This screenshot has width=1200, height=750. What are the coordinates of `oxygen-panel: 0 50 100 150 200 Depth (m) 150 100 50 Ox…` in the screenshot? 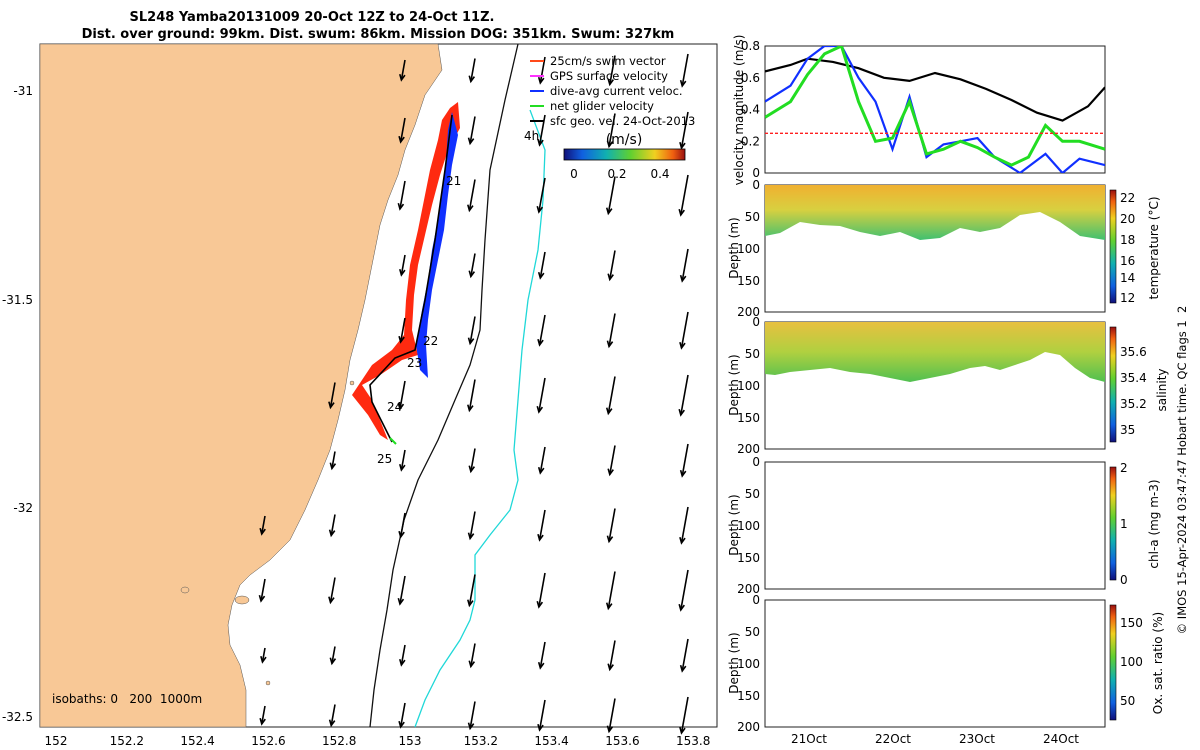 It's located at (946, 663).